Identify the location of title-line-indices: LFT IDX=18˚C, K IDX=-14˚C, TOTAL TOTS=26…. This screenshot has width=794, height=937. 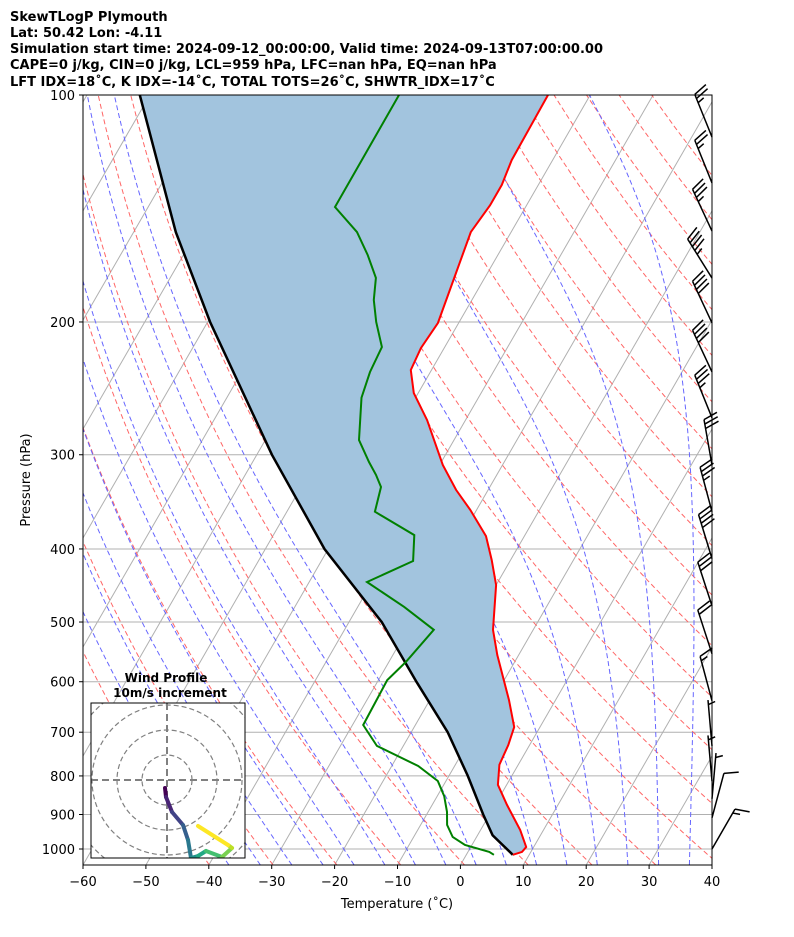
(252, 82).